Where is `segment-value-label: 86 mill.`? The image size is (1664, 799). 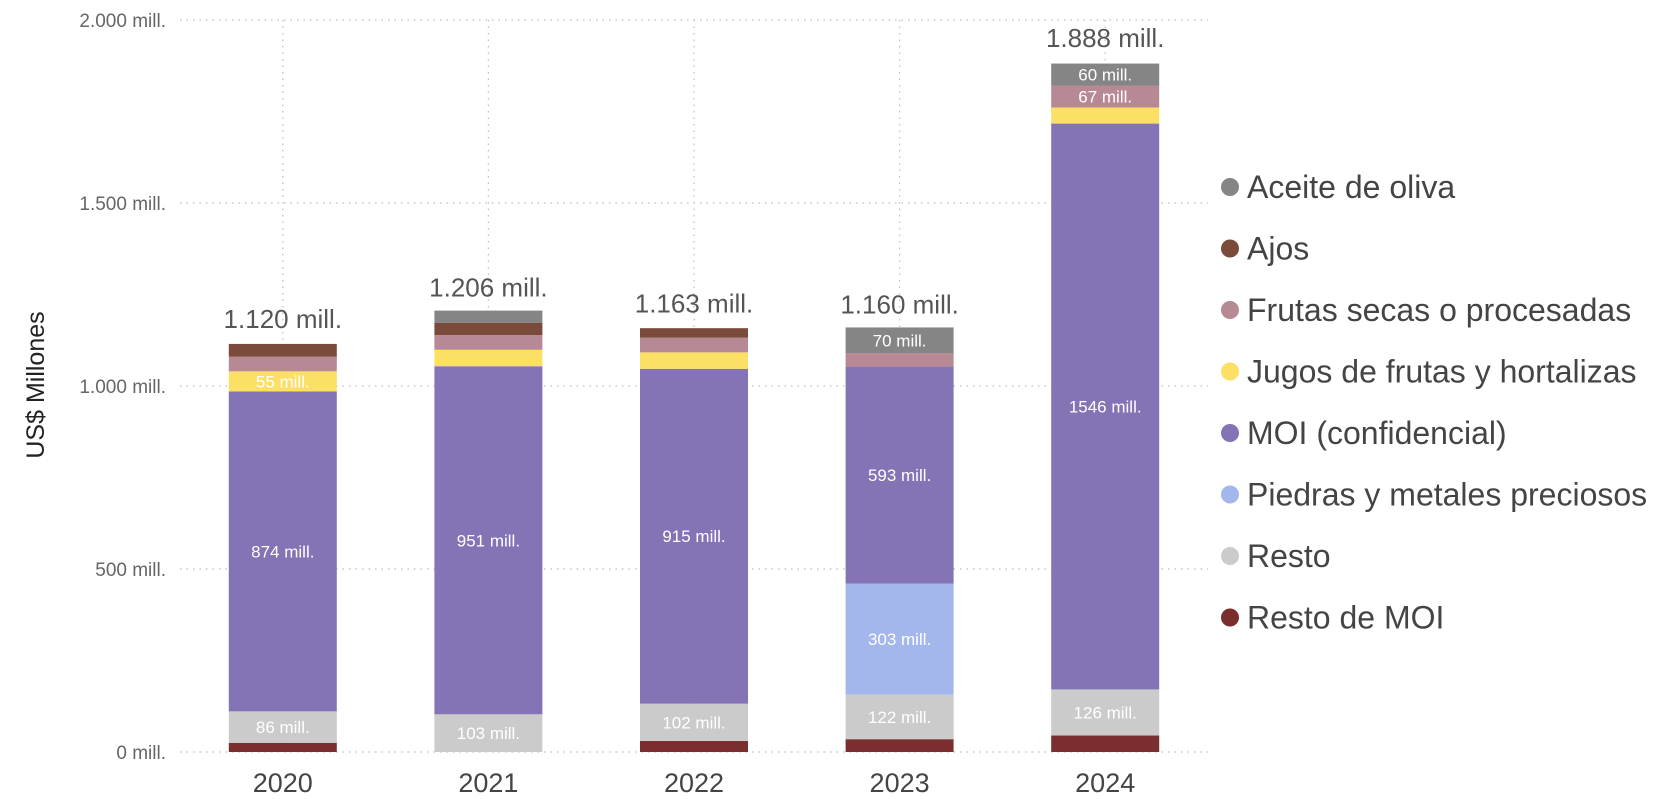 segment-value-label: 86 mill. is located at coordinates (283, 727).